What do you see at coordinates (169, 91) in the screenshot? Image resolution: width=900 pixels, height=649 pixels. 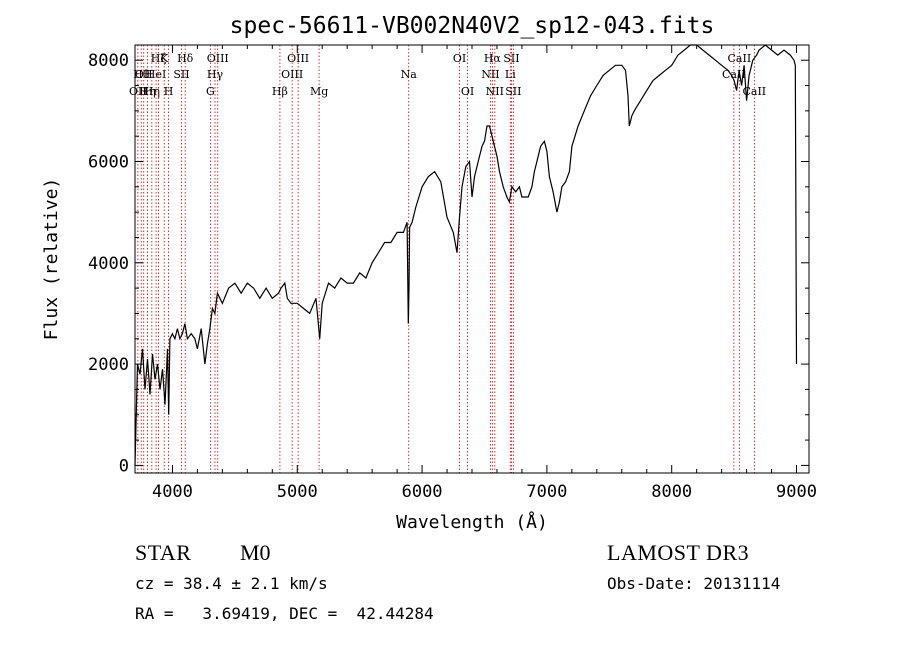 I see `marker-label-8: H` at bounding box center [169, 91].